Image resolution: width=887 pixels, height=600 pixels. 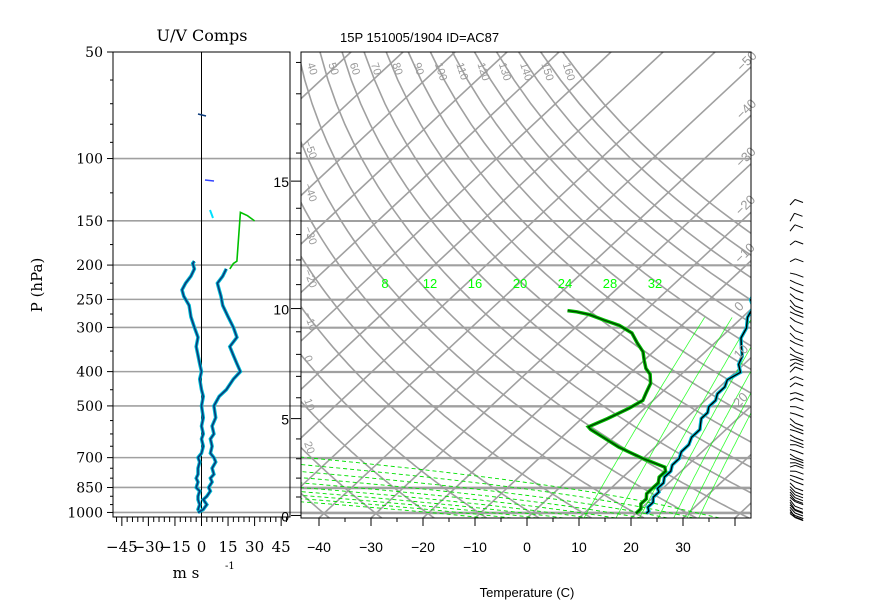 What do you see at coordinates (202, 115) in the screenshot?
I see `uv-isolated-mark` at bounding box center [202, 115].